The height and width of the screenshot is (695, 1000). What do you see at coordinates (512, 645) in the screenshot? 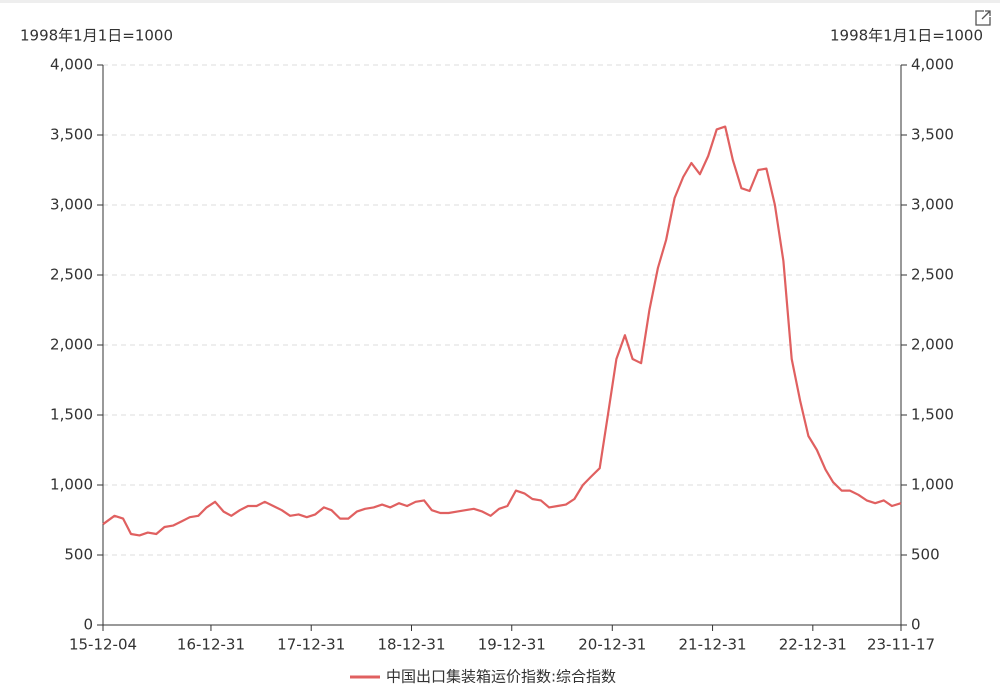
I see `x-tick-label: 19-12-31` at bounding box center [512, 645].